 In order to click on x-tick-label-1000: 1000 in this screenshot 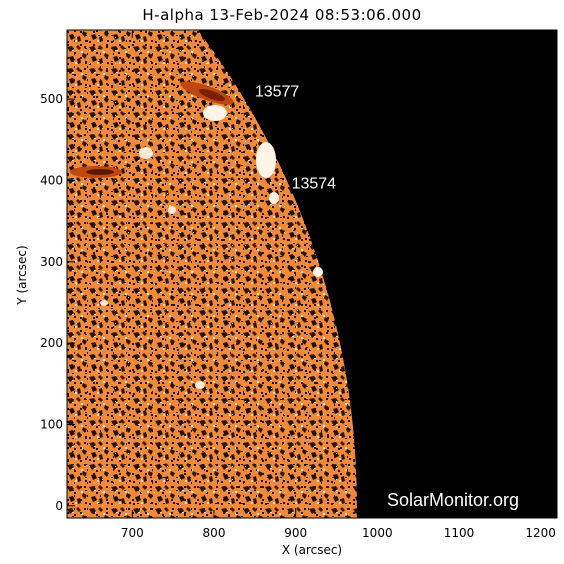, I will do `click(377, 533)`.